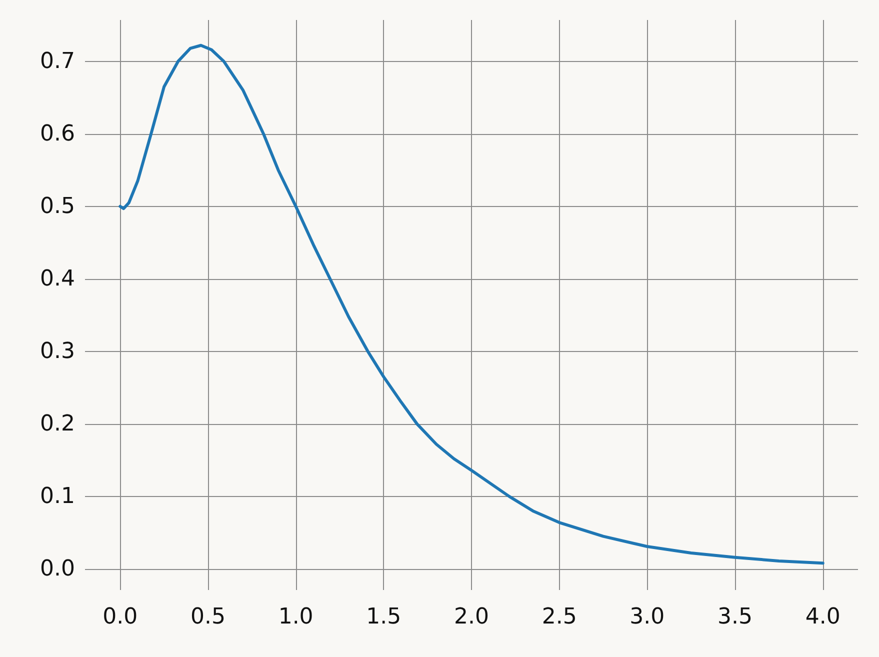  I want to click on y-tick-label: 0.1, so click(57, 496).